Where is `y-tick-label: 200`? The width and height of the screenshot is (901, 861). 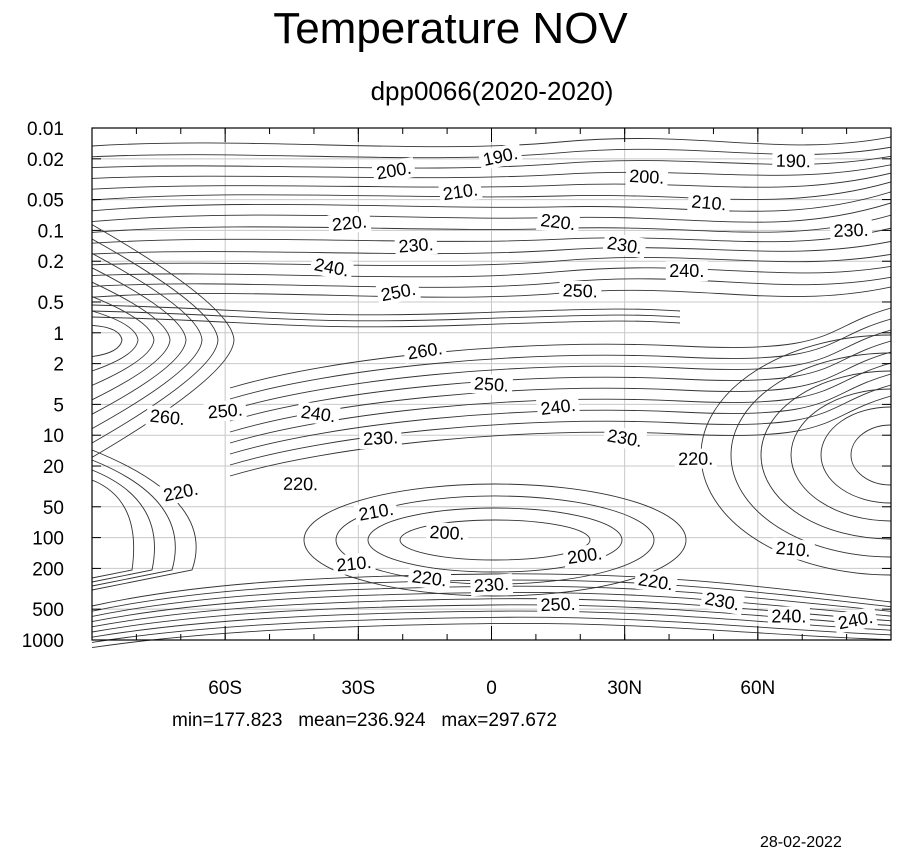 y-tick-label: 200 is located at coordinates (48, 569).